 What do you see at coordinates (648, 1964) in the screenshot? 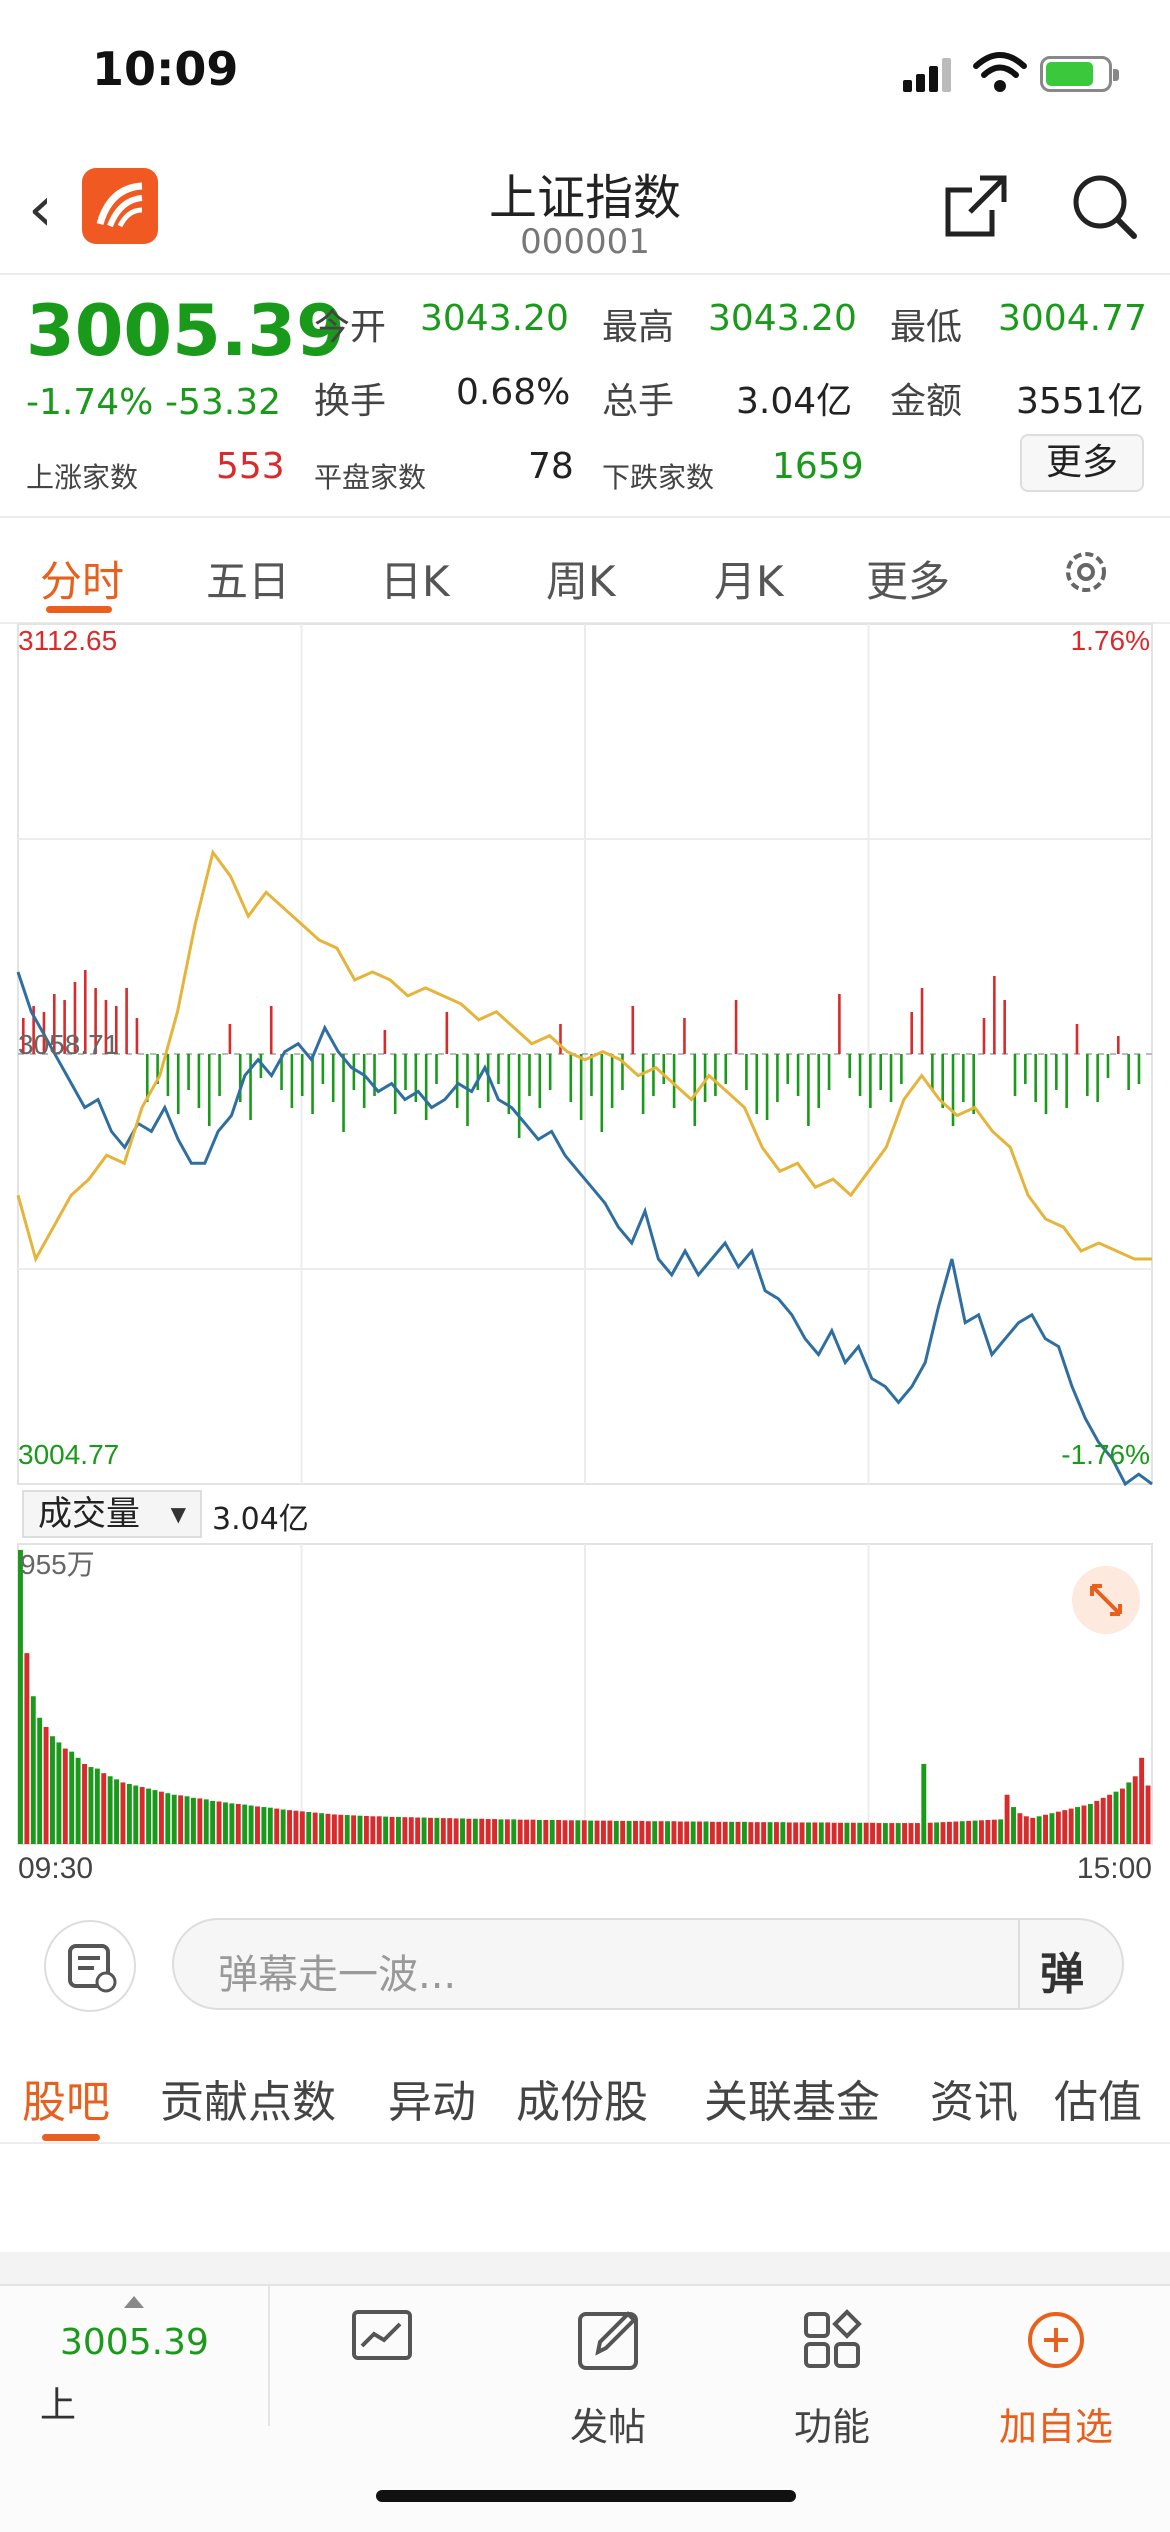
I see `comment-input: 弹幕走一波... 弹` at bounding box center [648, 1964].